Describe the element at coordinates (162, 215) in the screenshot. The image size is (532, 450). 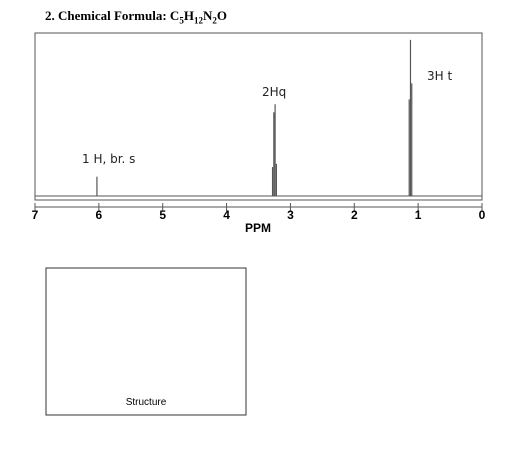
I see `x-tick-label: 5` at that location.